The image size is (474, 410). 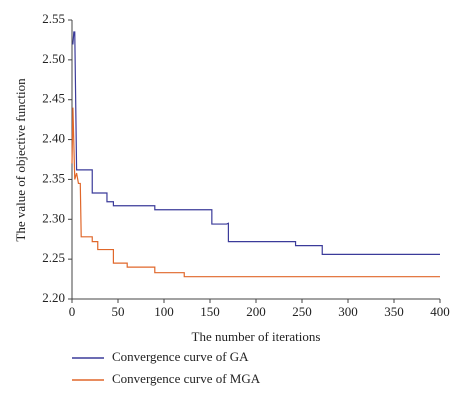 What do you see at coordinates (72, 311) in the screenshot?
I see `x-tick-label: 0` at bounding box center [72, 311].